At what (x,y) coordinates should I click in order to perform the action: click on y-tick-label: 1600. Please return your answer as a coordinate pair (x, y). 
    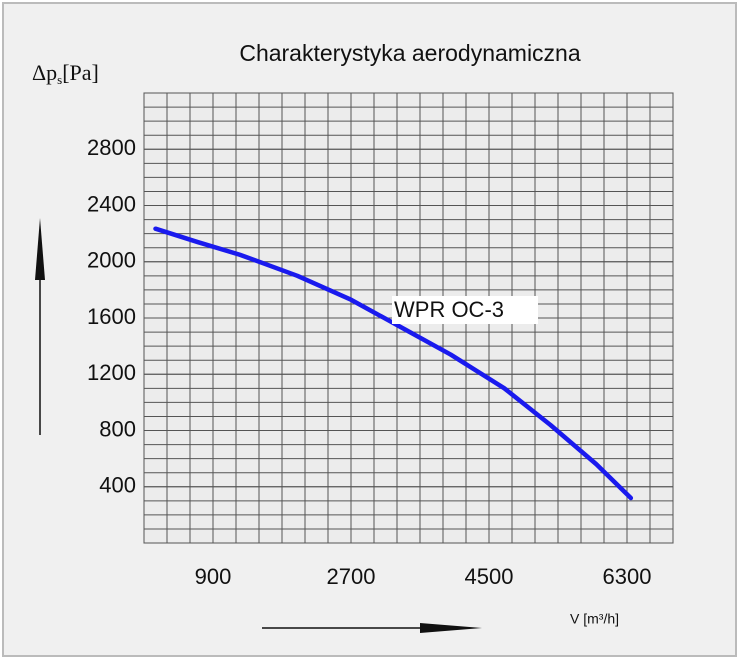
    Looking at the image, I should click on (111, 316).